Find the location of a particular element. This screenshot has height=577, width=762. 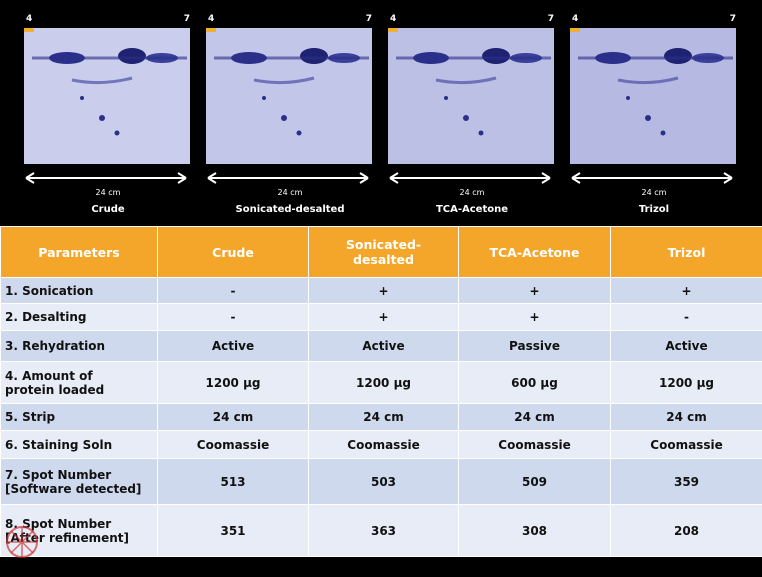

table-row: 1. Sonication - + + + is located at coordinates (381, 290).